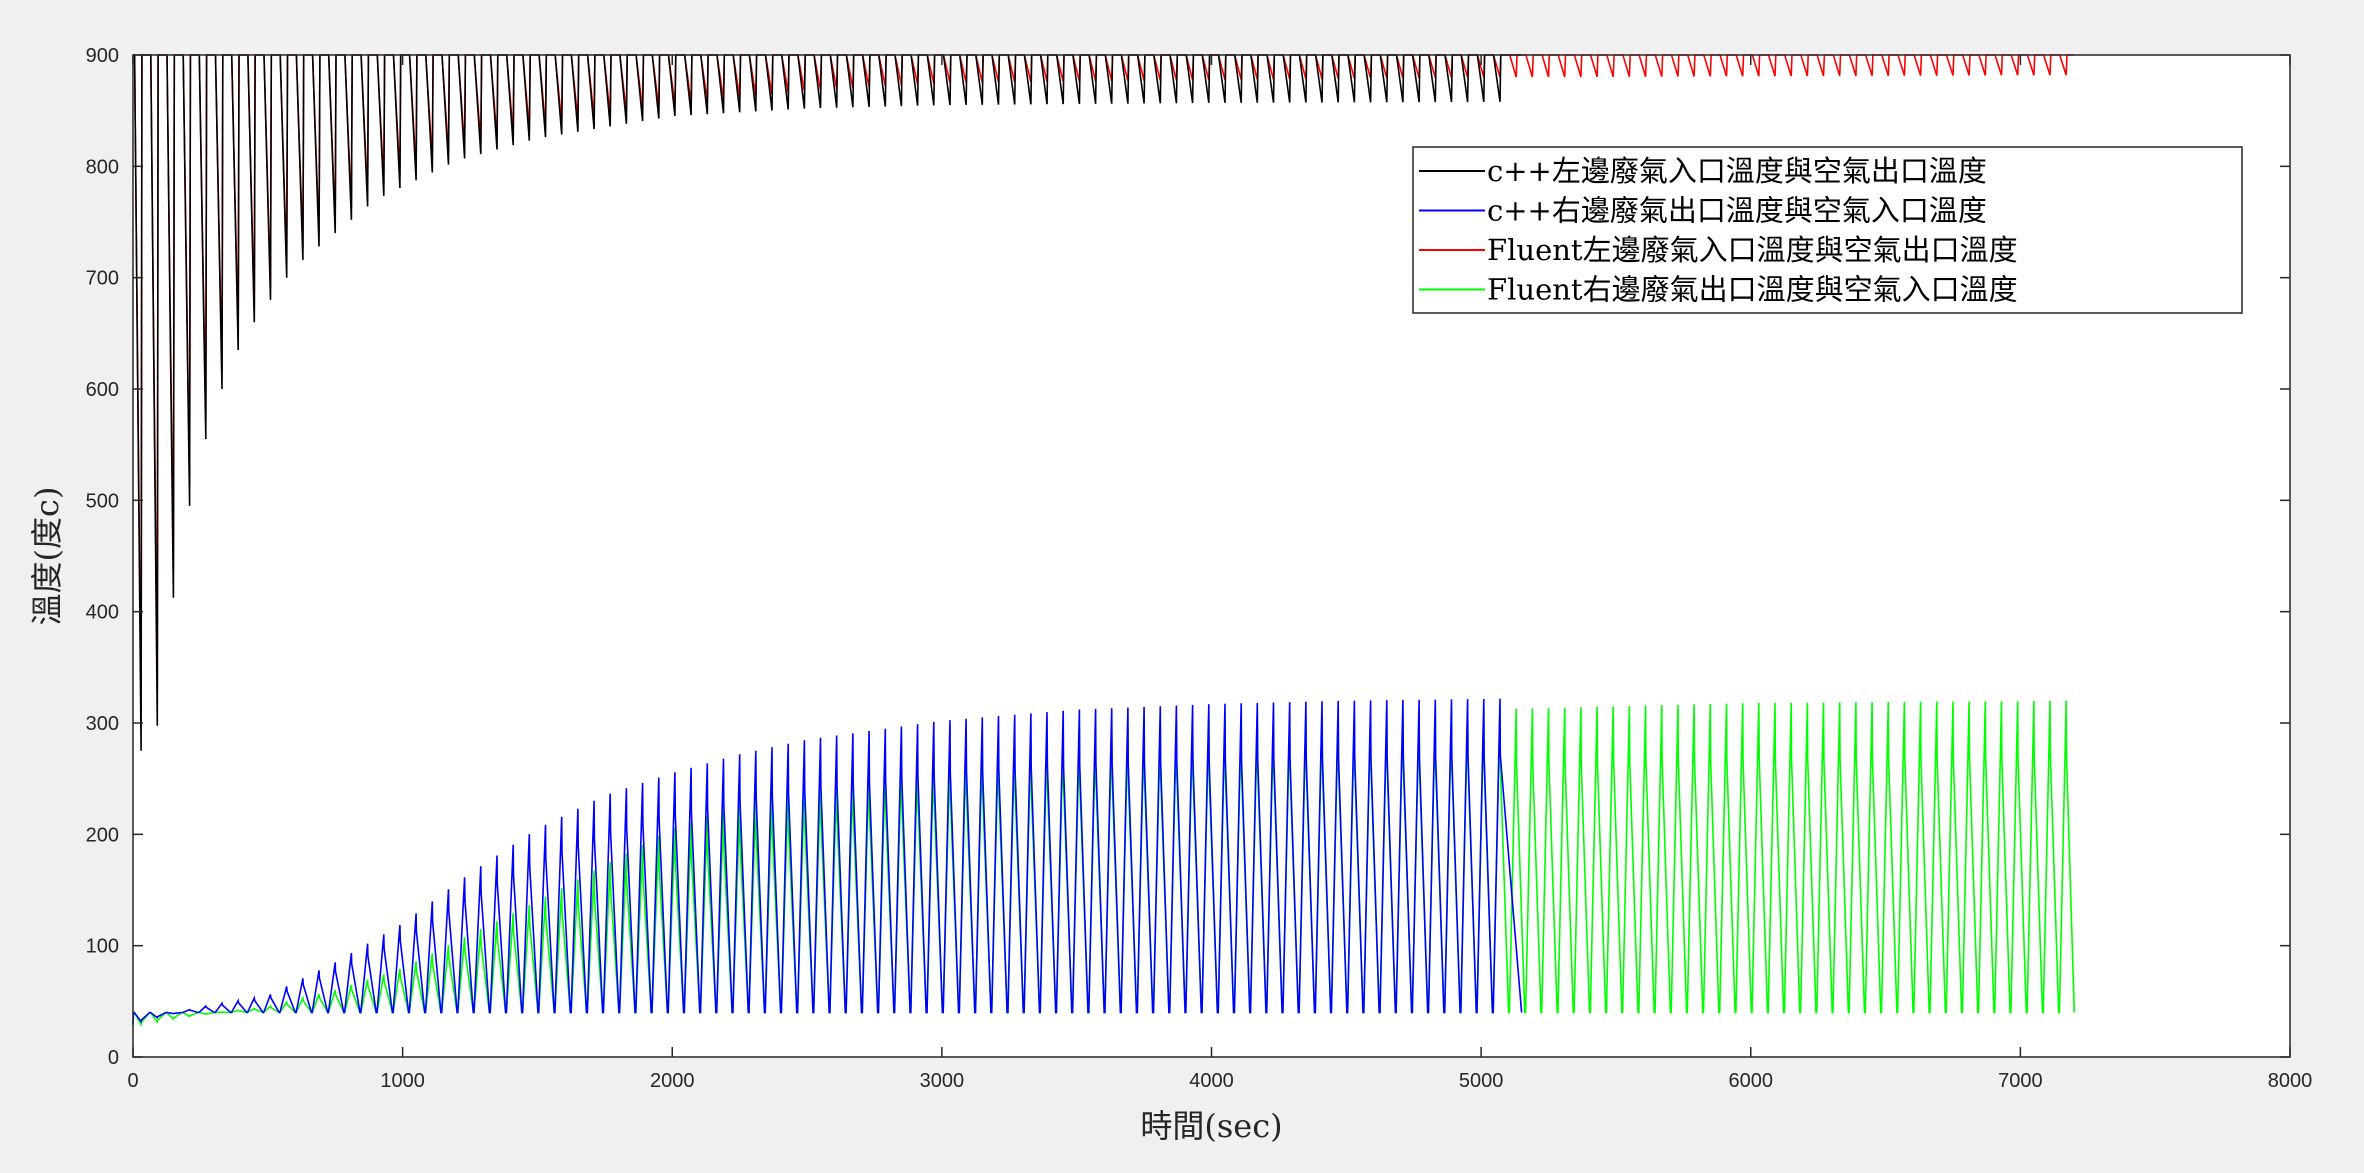  I want to click on y-tick-label: 500, so click(102, 501).